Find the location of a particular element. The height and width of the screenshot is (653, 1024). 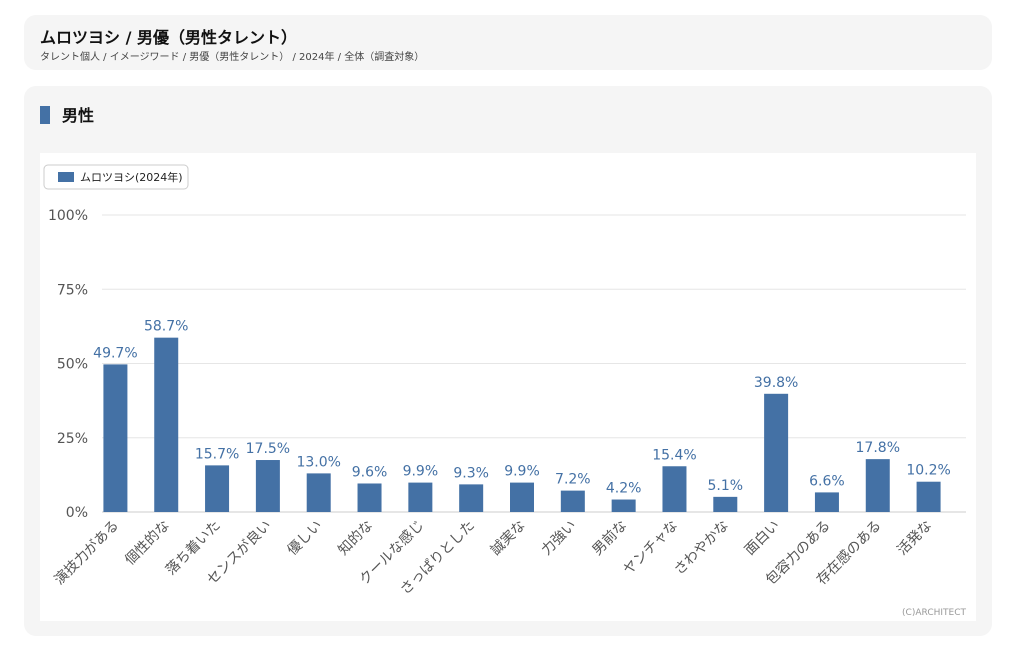

data-label: 13.0% is located at coordinates (318, 462).